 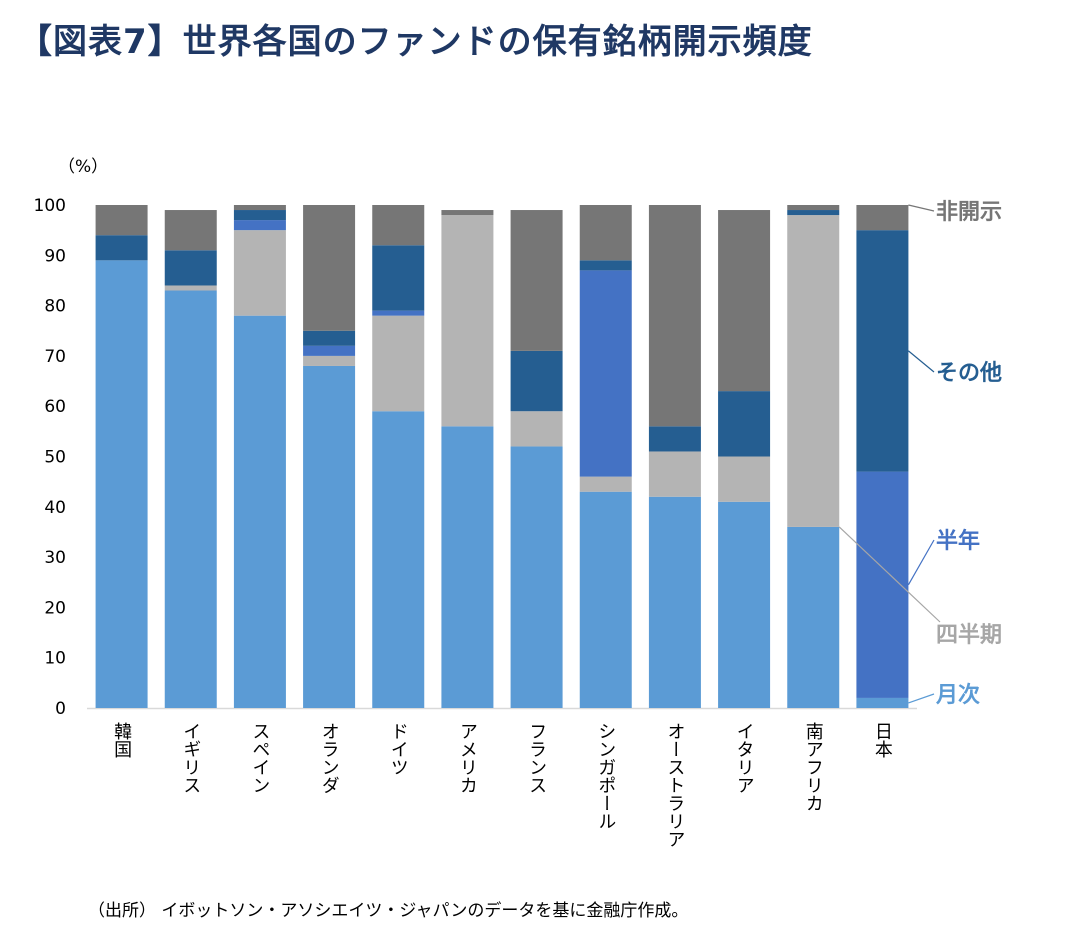 I want to click on y-tick-label: 0, so click(x=60, y=709).